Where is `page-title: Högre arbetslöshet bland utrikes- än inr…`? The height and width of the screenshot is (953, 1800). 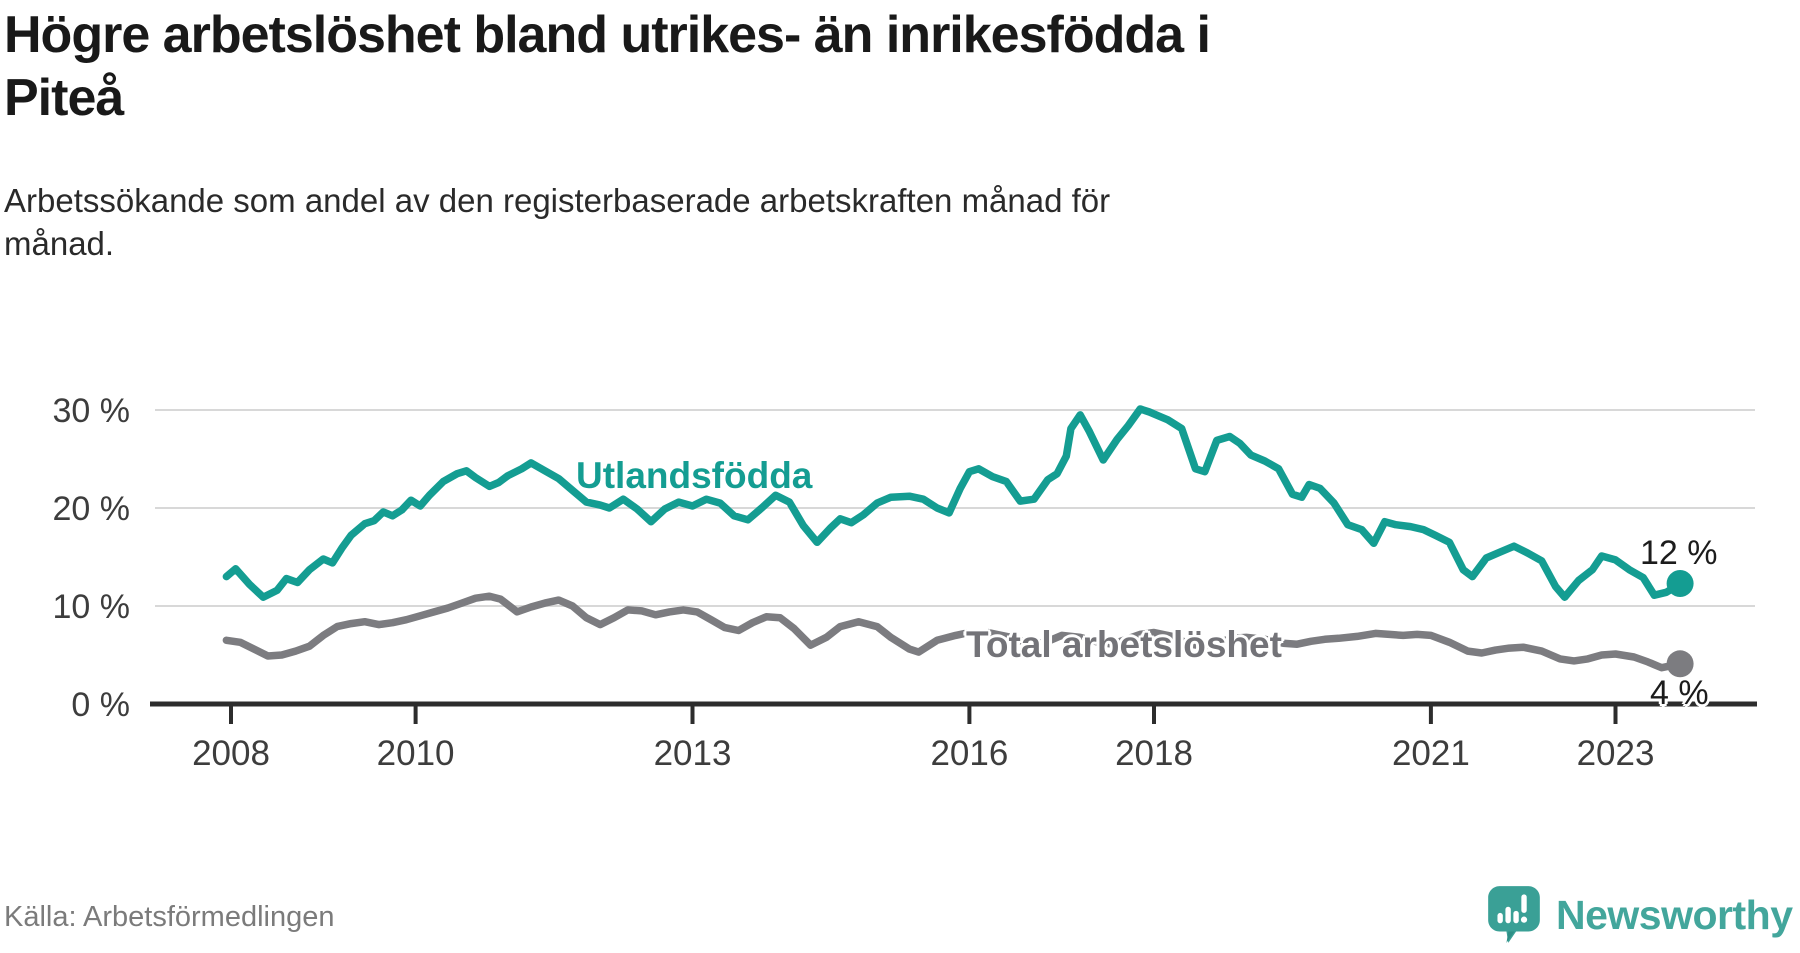
page-title: Högre arbetslöshet bland utrikes- än inr… is located at coordinates (607, 67).